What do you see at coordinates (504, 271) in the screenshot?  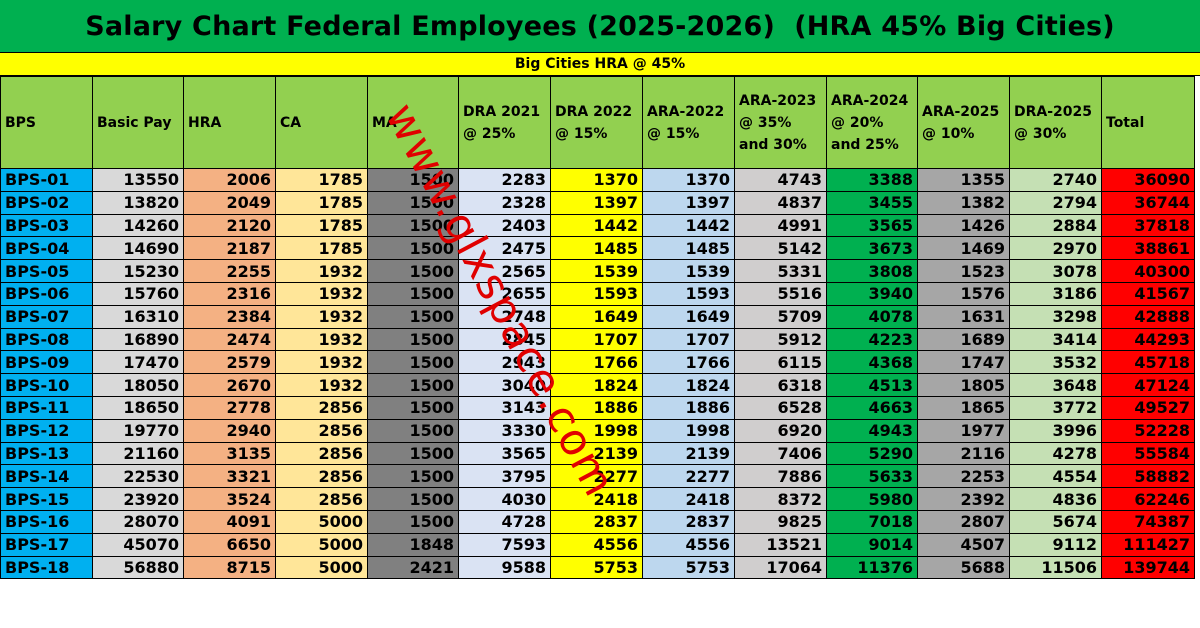 I see `dra-2021-cell: 2565` at bounding box center [504, 271].